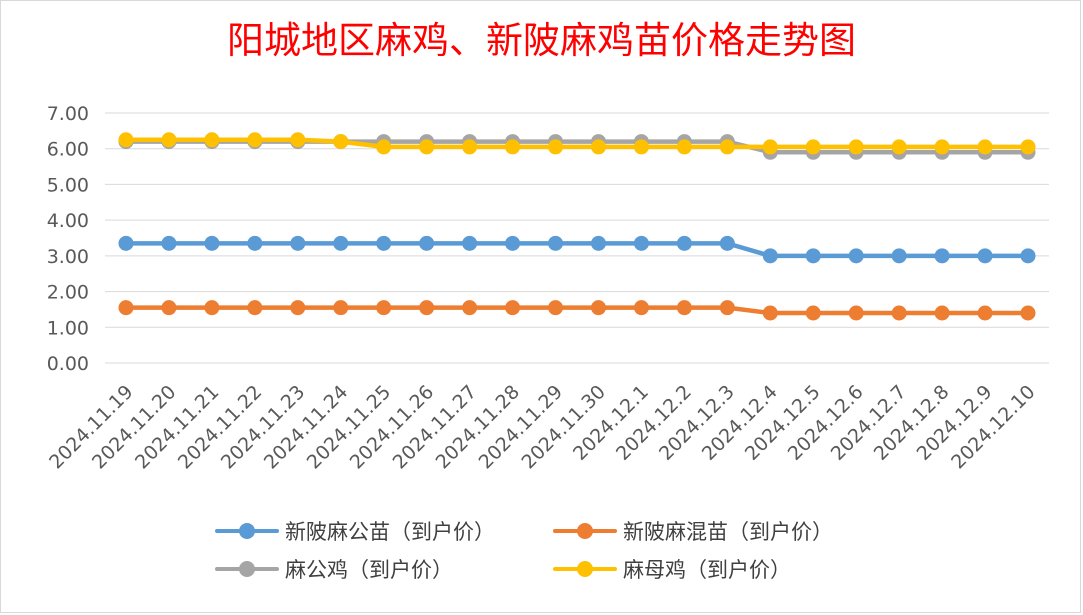 The image size is (1083, 615). What do you see at coordinates (68, 221) in the screenshot?
I see `y-tick-label: 4.00` at bounding box center [68, 221].